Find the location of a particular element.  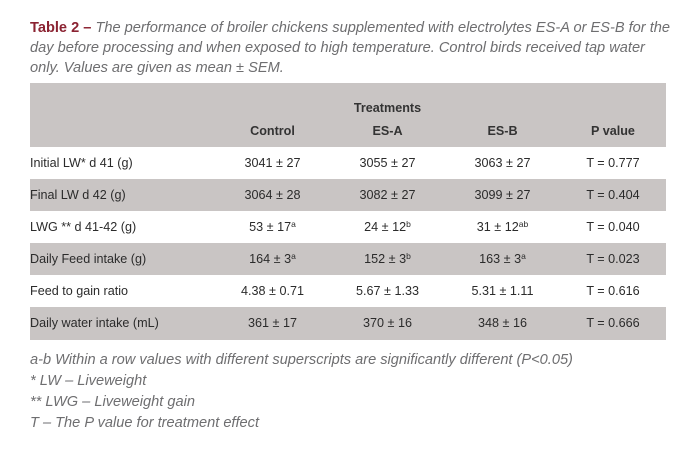

row-label: Final LW d 42 (g) is located at coordinates (78, 195).